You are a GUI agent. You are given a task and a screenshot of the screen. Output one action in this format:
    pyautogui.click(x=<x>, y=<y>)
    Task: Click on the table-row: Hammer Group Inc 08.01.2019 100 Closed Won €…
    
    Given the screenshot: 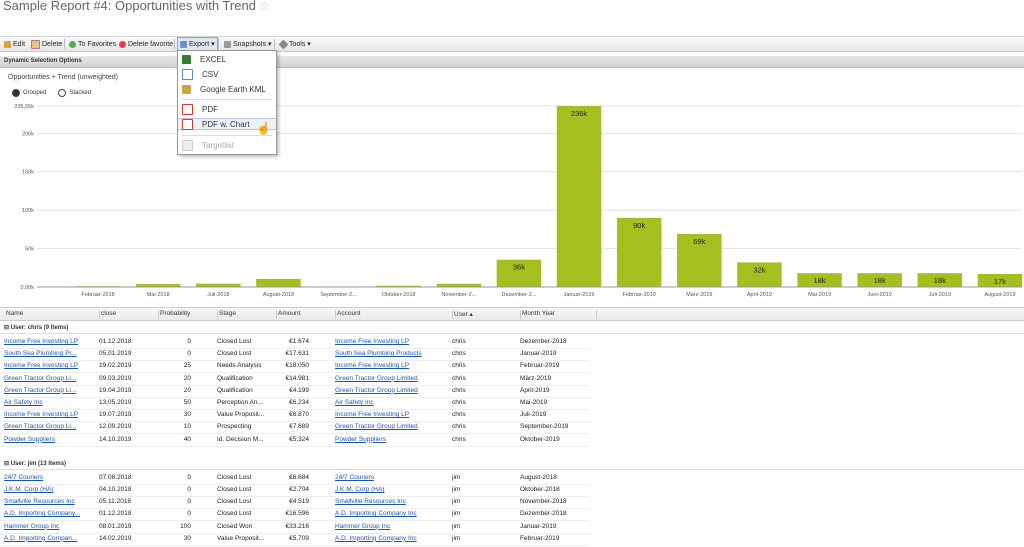 What is the action you would take?
    pyautogui.click(x=295, y=527)
    